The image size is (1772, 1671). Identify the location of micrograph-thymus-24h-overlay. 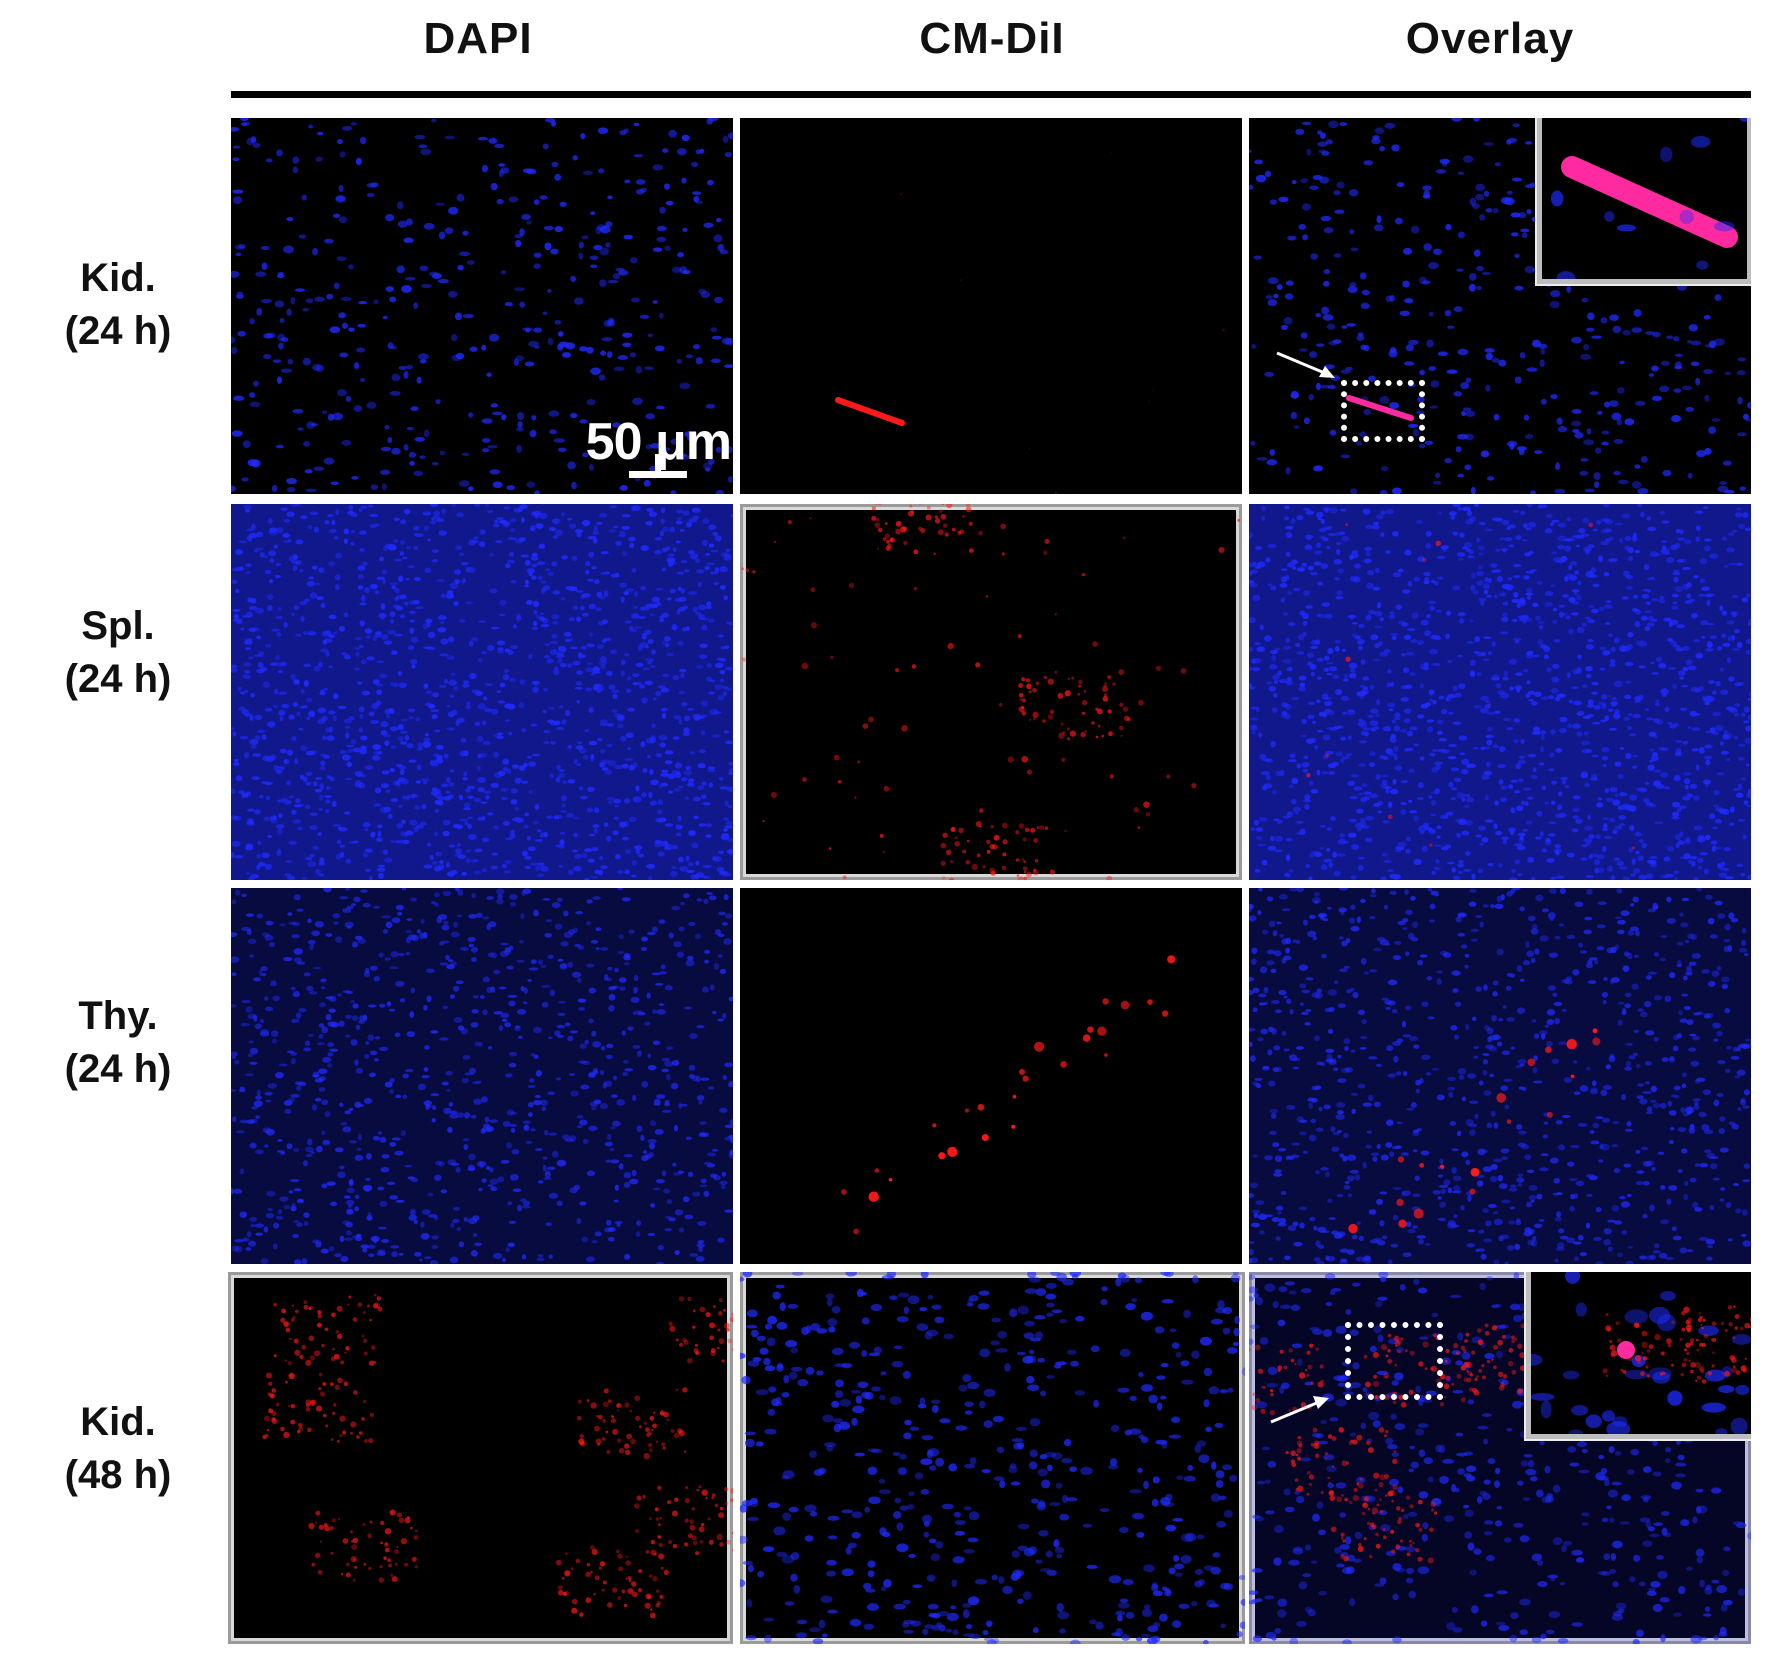
(1500, 1076).